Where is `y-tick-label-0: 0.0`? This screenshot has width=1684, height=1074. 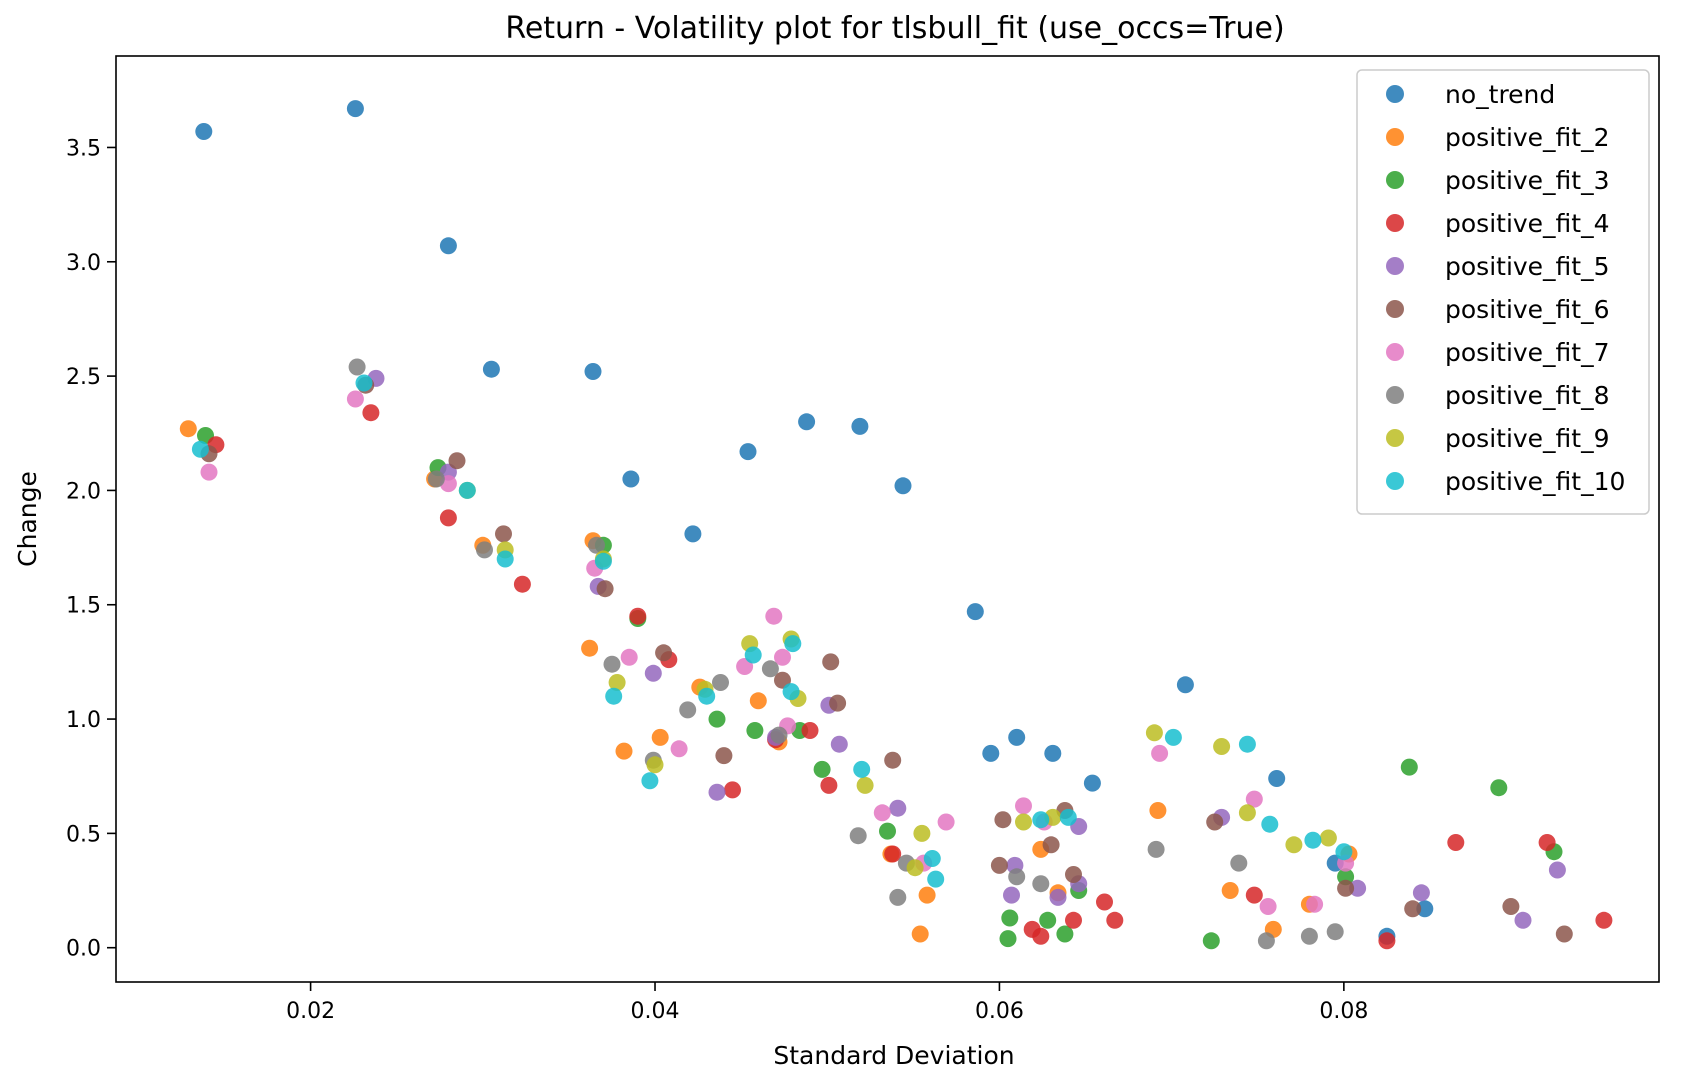 y-tick-label-0: 0.0 is located at coordinates (83, 949).